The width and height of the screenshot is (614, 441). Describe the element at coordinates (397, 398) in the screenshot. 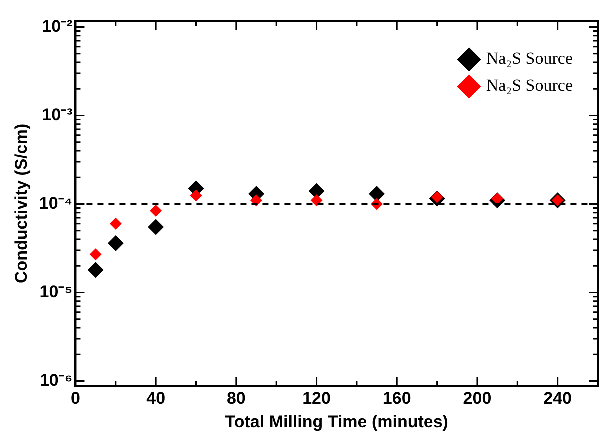

I see `x-tick-label: 160` at that location.